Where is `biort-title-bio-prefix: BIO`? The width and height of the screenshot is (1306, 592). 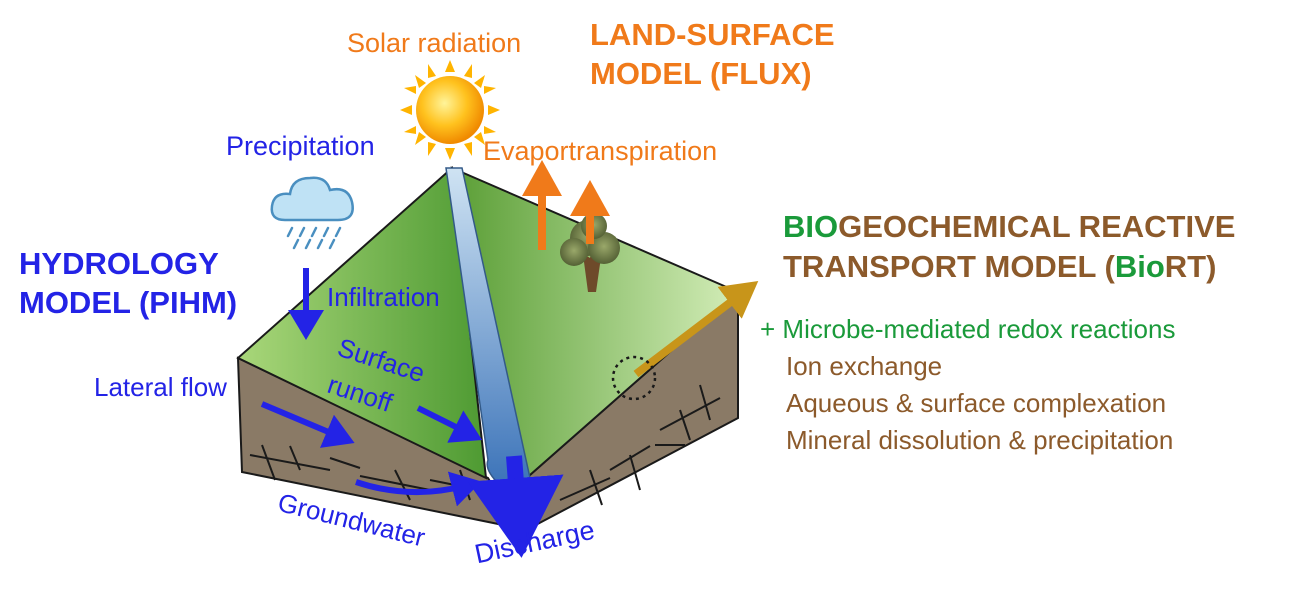
biort-title-bio-prefix: BIO is located at coordinates (811, 226).